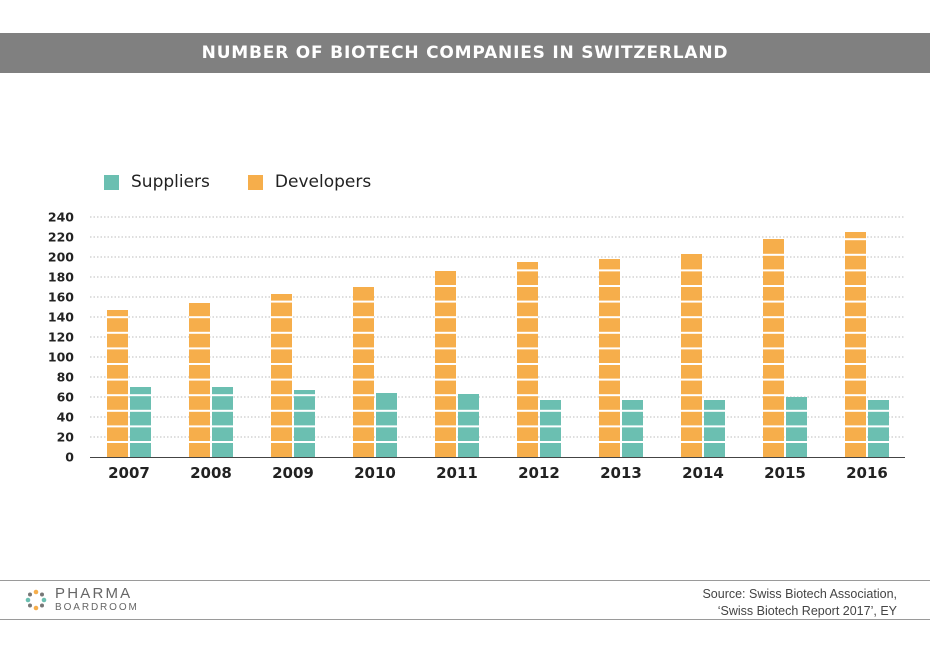  I want to click on bar-developers-2015, so click(773, 348).